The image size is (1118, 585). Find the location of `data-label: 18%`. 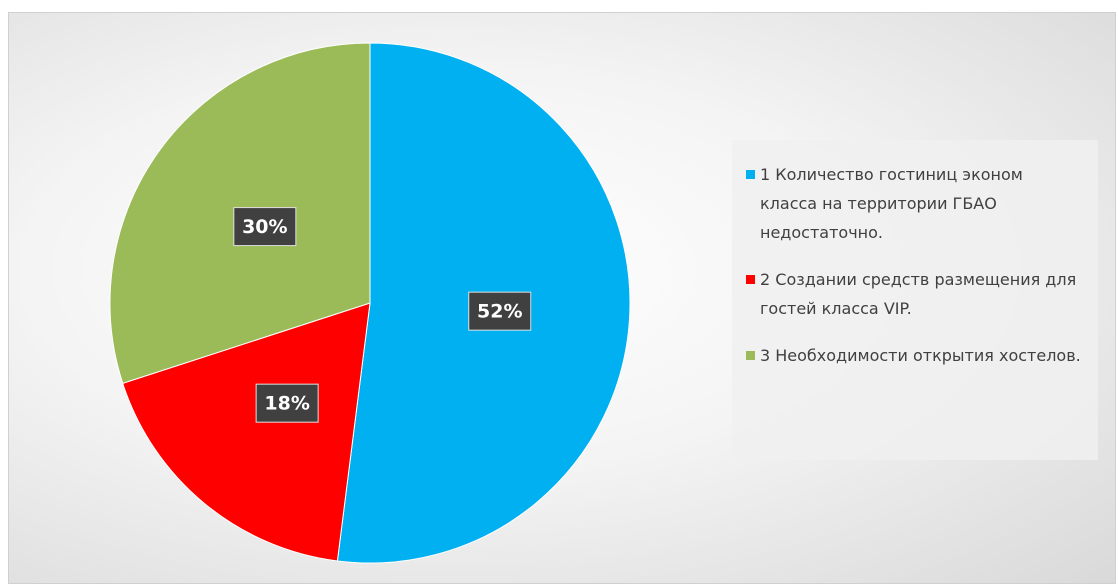

data-label: 18% is located at coordinates (287, 403).